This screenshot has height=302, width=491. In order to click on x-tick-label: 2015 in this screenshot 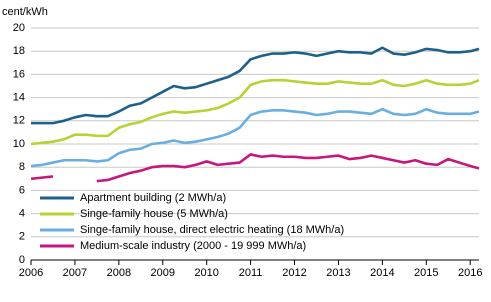, I will do `click(426, 273)`.